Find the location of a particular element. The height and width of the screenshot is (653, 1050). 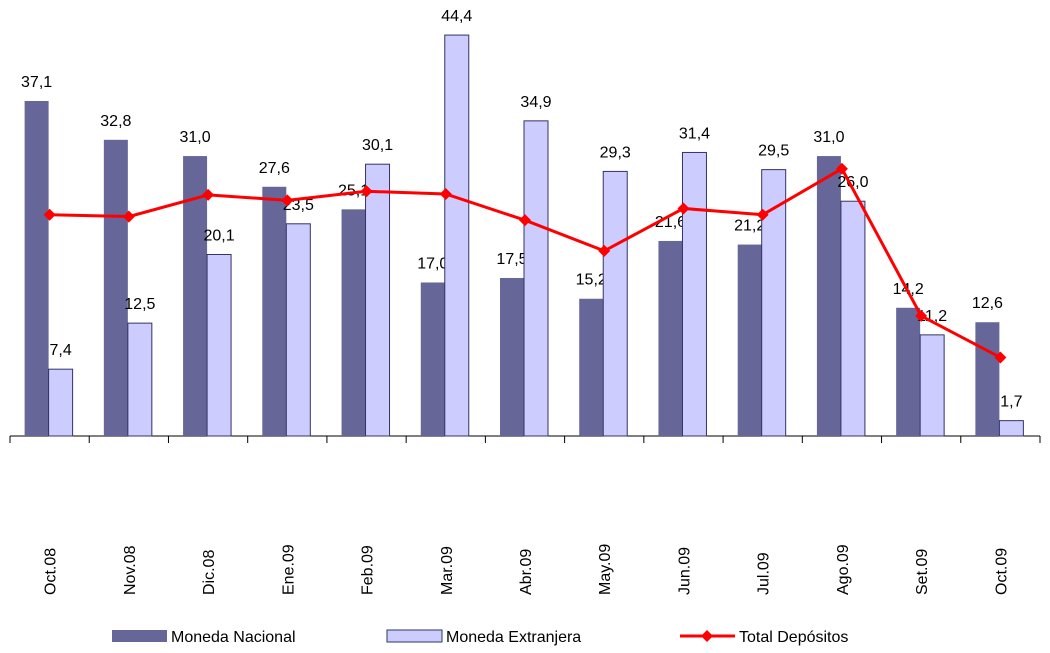

value-label: 20,1 is located at coordinates (219, 235).